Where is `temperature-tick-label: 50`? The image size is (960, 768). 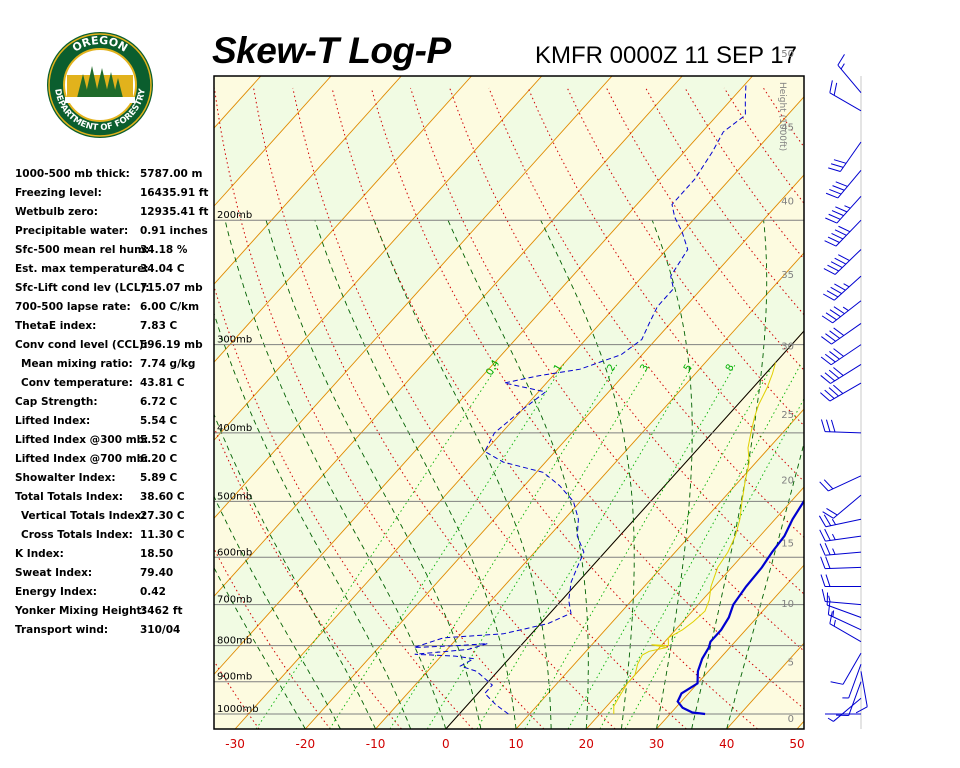 temperature-tick-label: 50 is located at coordinates (796, 744).